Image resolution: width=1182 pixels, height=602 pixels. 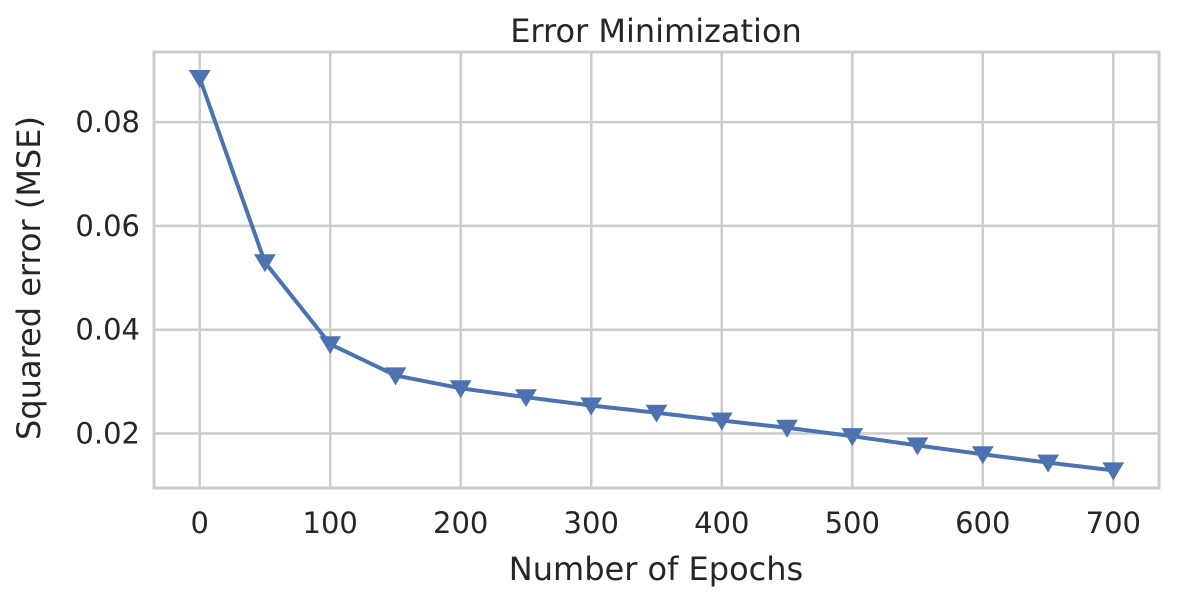 What do you see at coordinates (460, 523) in the screenshot?
I see `x-tick-label: 200` at bounding box center [460, 523].